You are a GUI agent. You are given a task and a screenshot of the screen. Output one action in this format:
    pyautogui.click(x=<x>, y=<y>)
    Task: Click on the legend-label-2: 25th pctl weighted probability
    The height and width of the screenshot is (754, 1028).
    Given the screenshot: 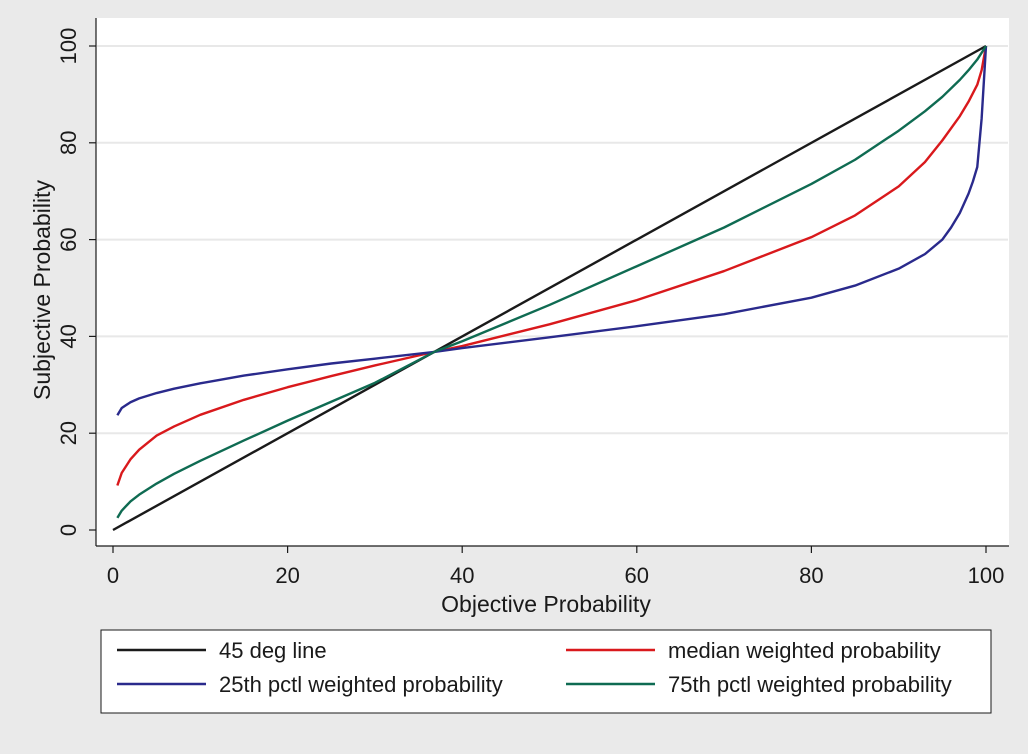 What is the action you would take?
    pyautogui.click(x=361, y=684)
    